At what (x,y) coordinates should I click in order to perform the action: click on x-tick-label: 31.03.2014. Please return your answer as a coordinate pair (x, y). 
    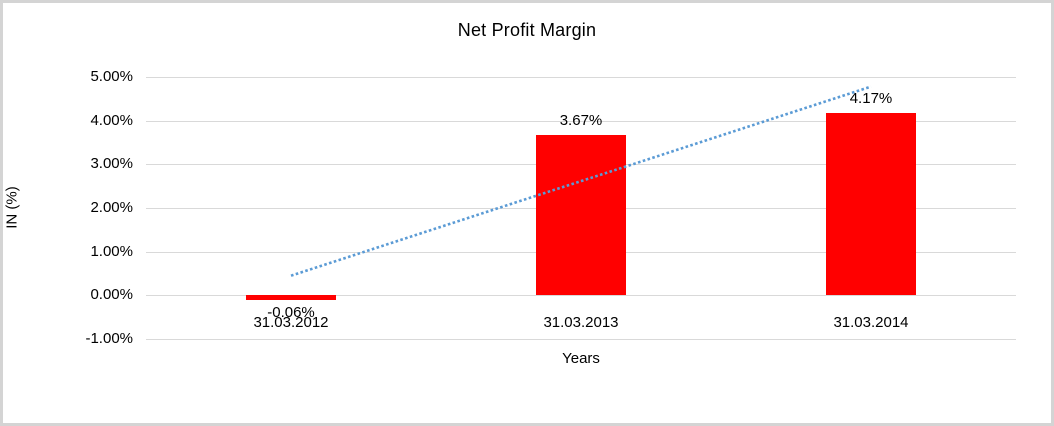
    Looking at the image, I should click on (871, 322).